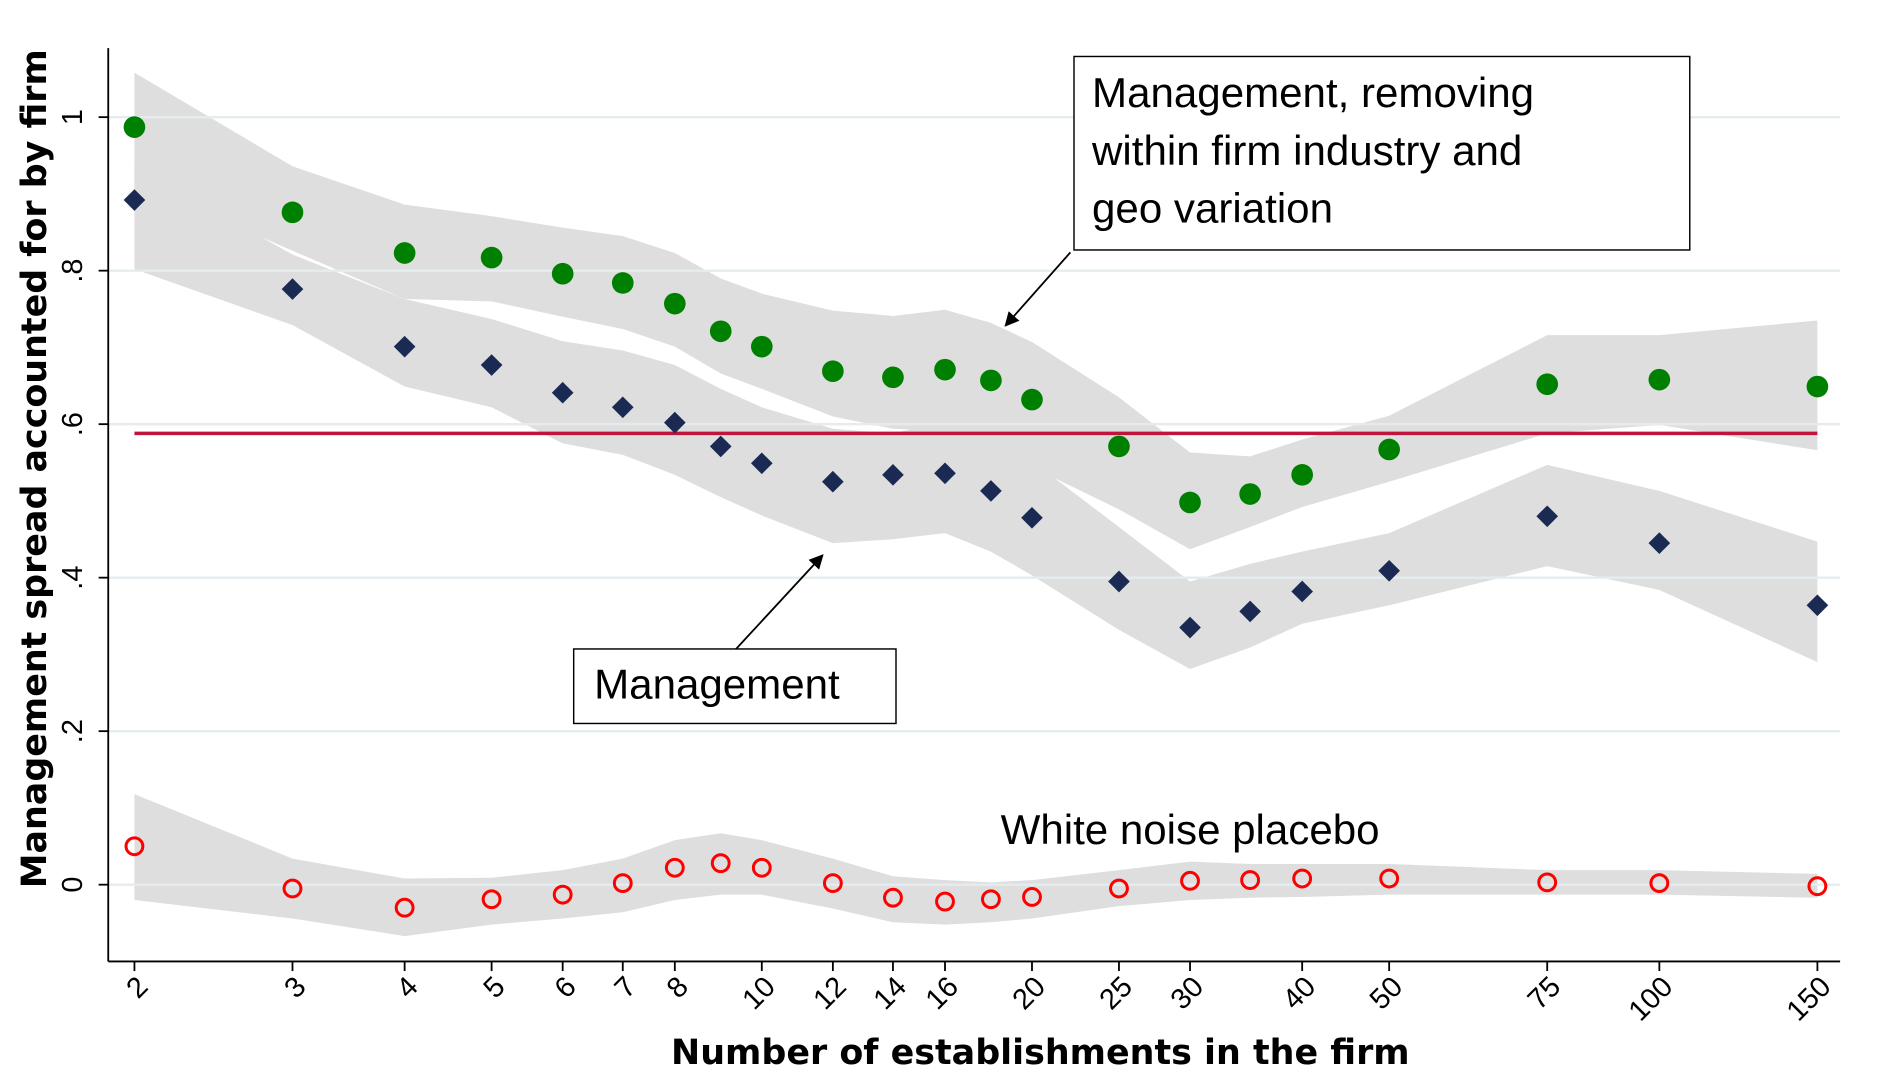  What do you see at coordinates (137, 988) in the screenshot?
I see `x-tick-label: 2` at bounding box center [137, 988].